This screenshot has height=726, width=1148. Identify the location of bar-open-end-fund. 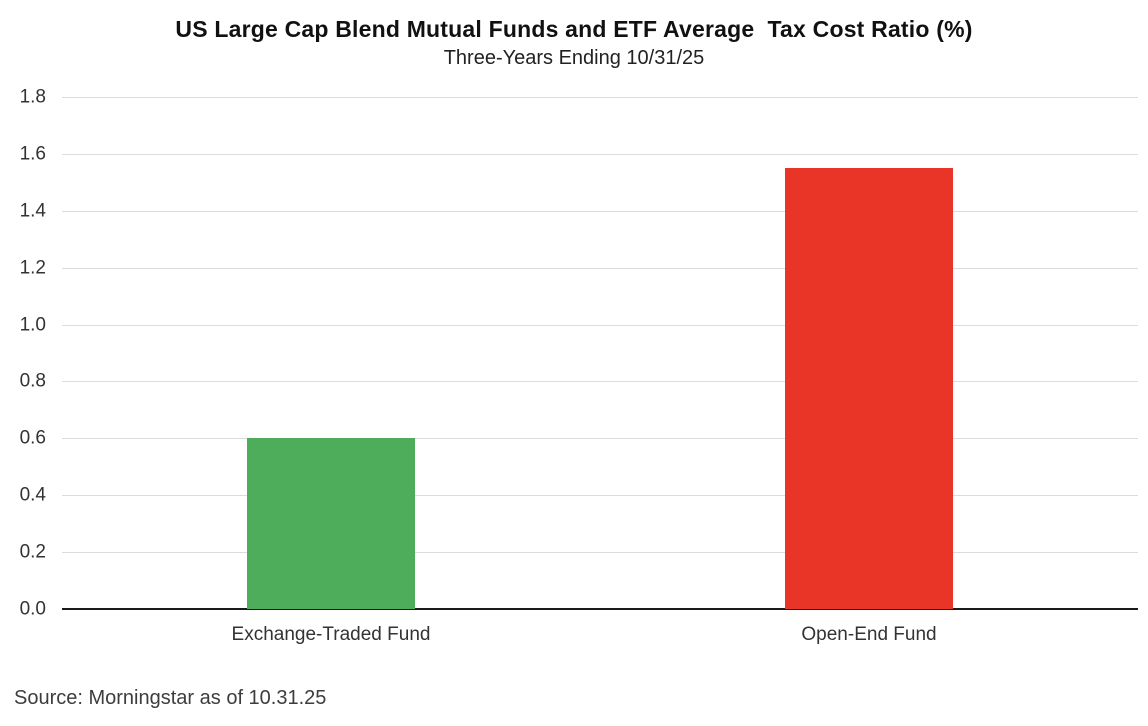
(869, 388).